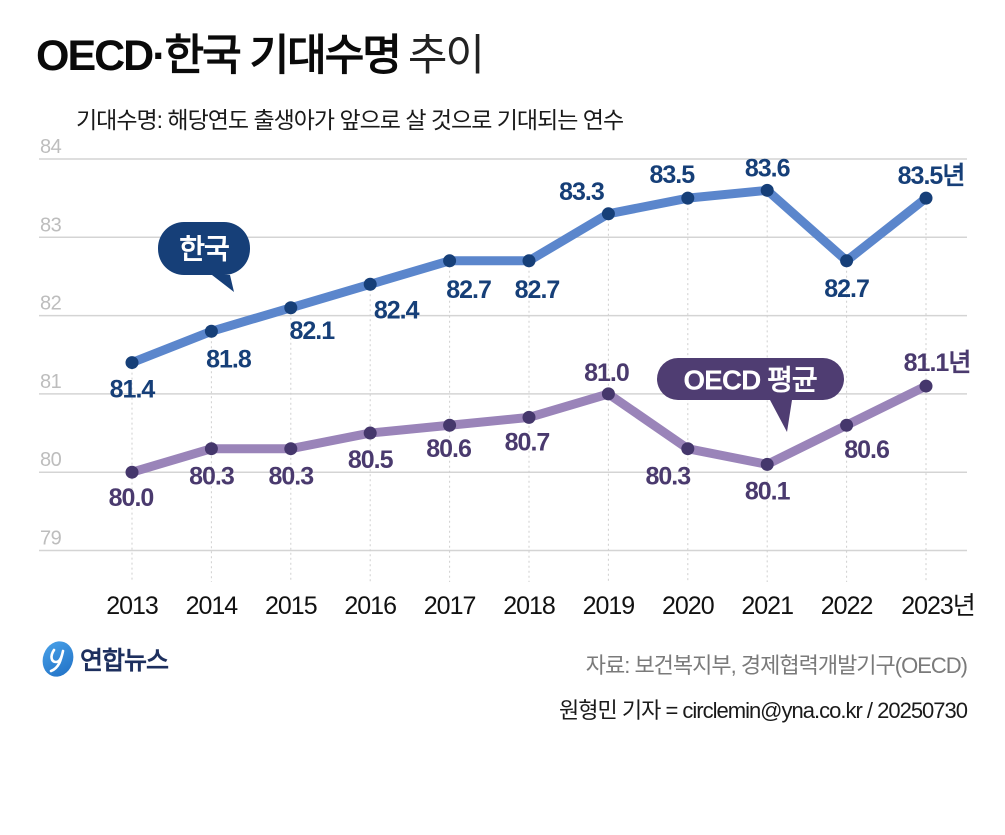 Image resolution: width=1005 pixels, height=835 pixels. I want to click on y-tick-label: 82, so click(51, 304).